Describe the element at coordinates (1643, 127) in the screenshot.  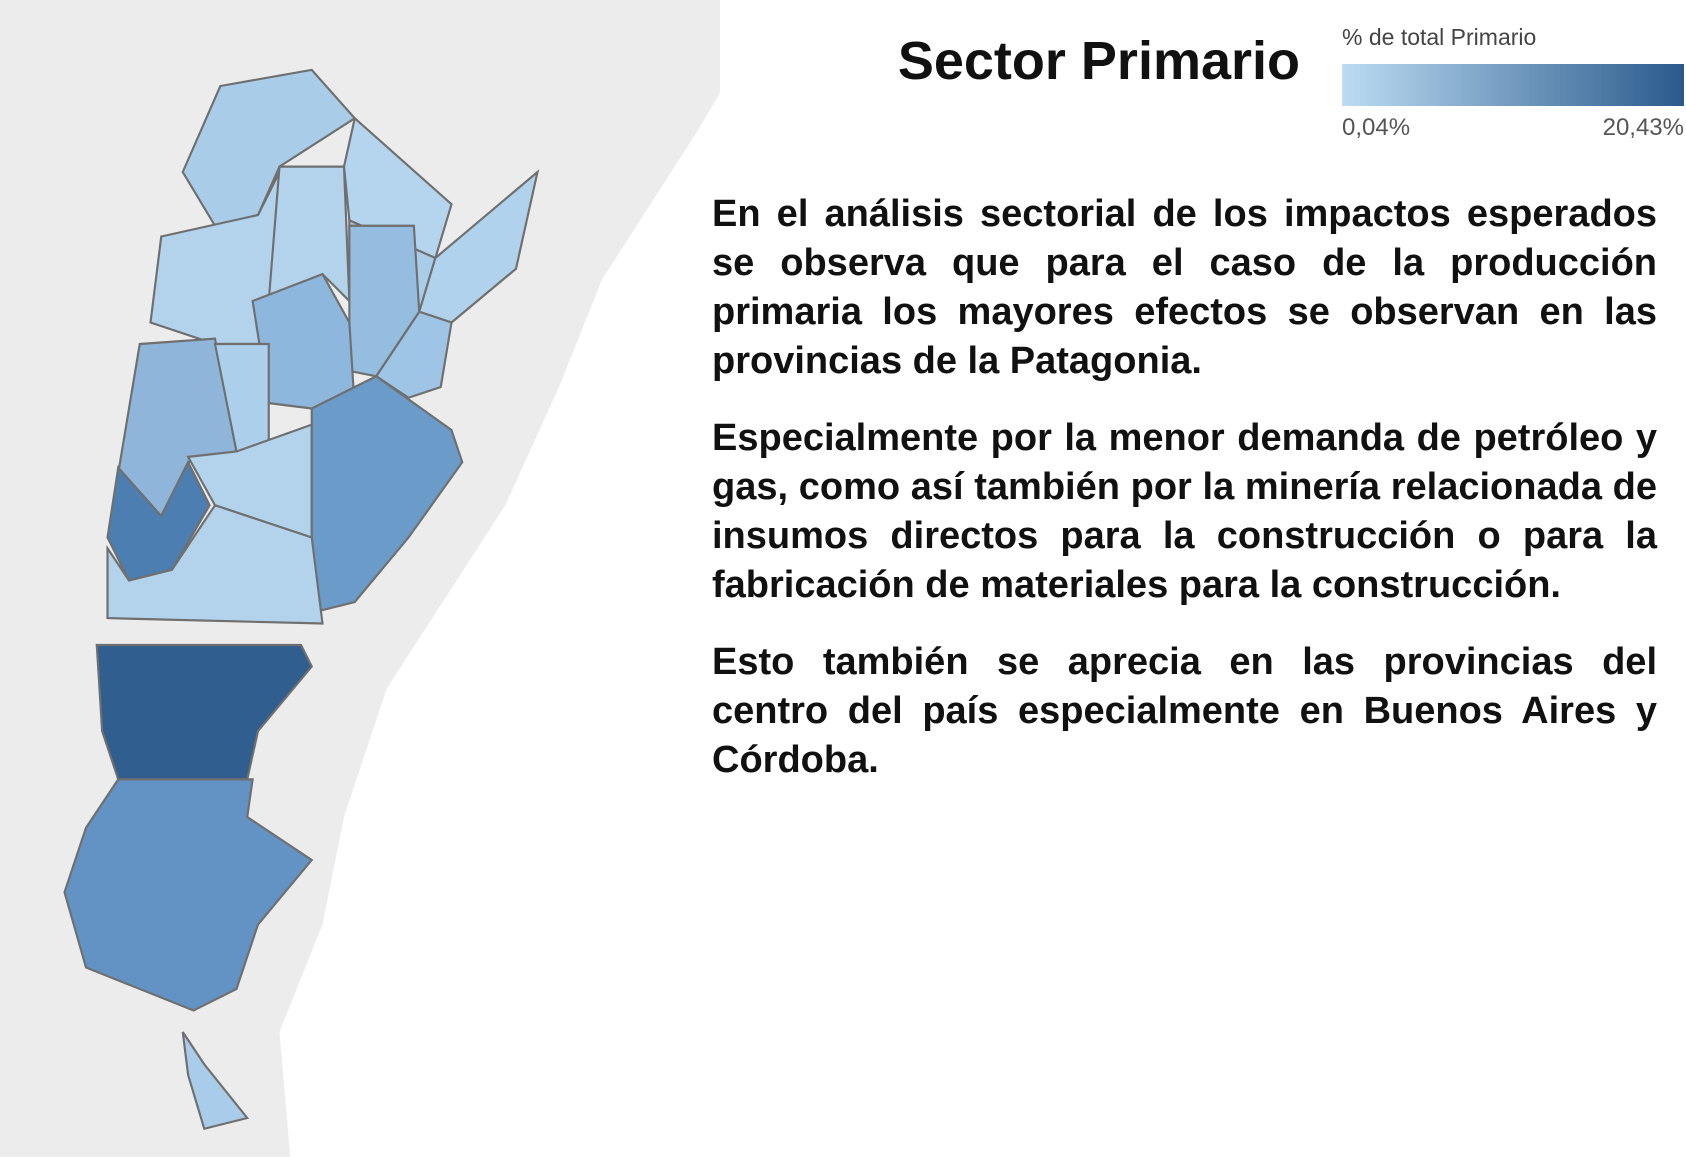
I see `legend-max: 20,43%` at that location.